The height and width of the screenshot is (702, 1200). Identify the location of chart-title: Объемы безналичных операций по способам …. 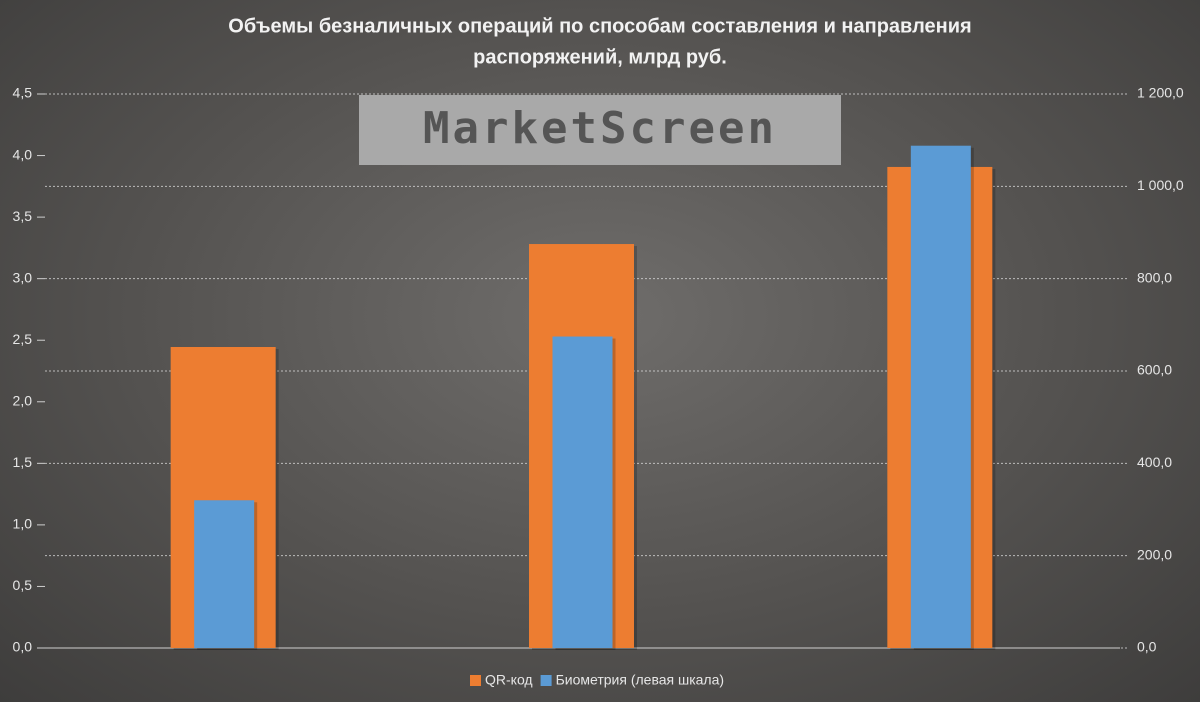
(599, 26).